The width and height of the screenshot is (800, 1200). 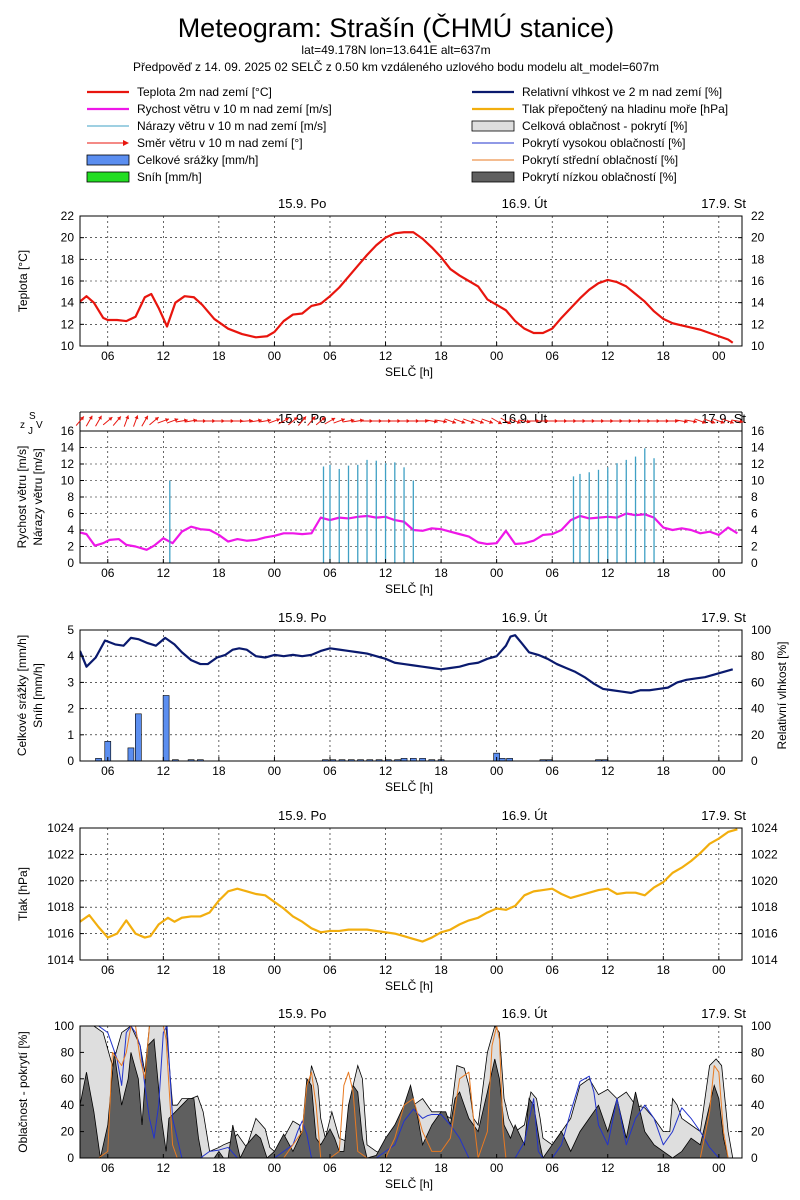 I want to click on legend-item: Tlak přepočtený na hladinu moře [hPa], so click(x=600, y=109).